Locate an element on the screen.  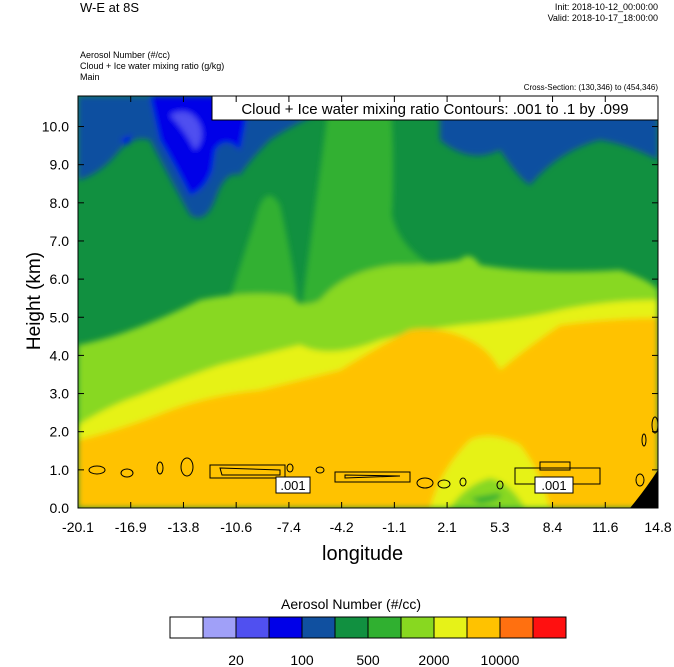
contour-info-box is located at coordinates (435, 108).